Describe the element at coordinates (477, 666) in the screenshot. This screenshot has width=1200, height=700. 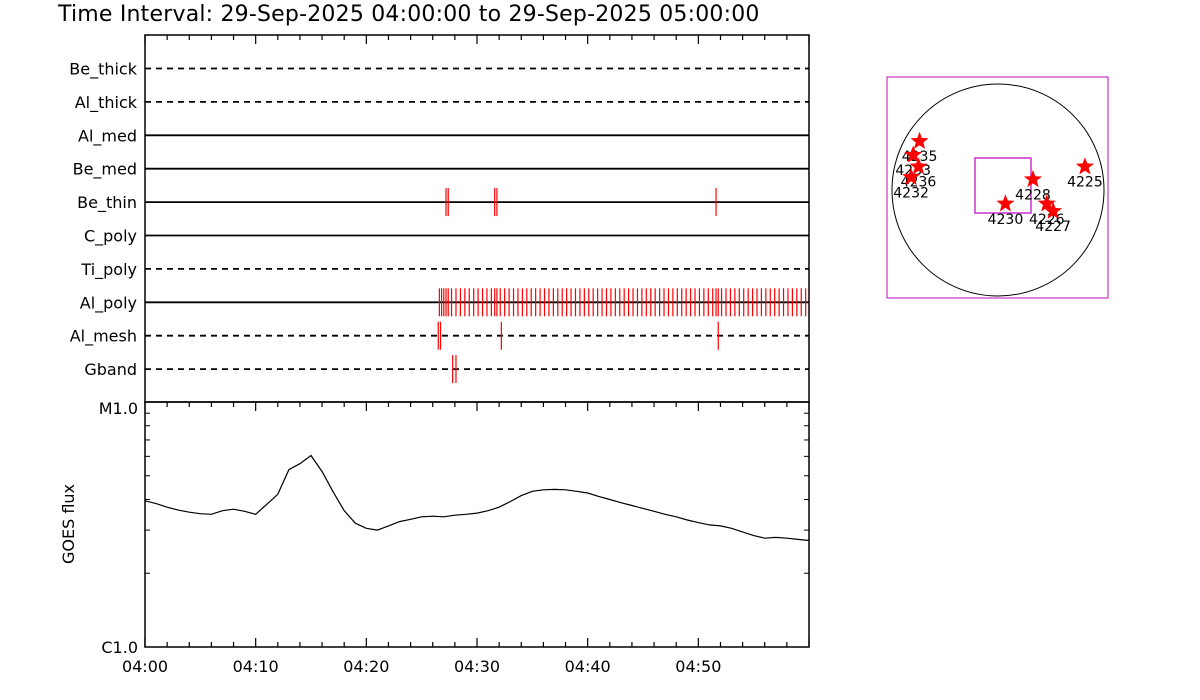
I see `x-tick-label: 04:30` at that location.